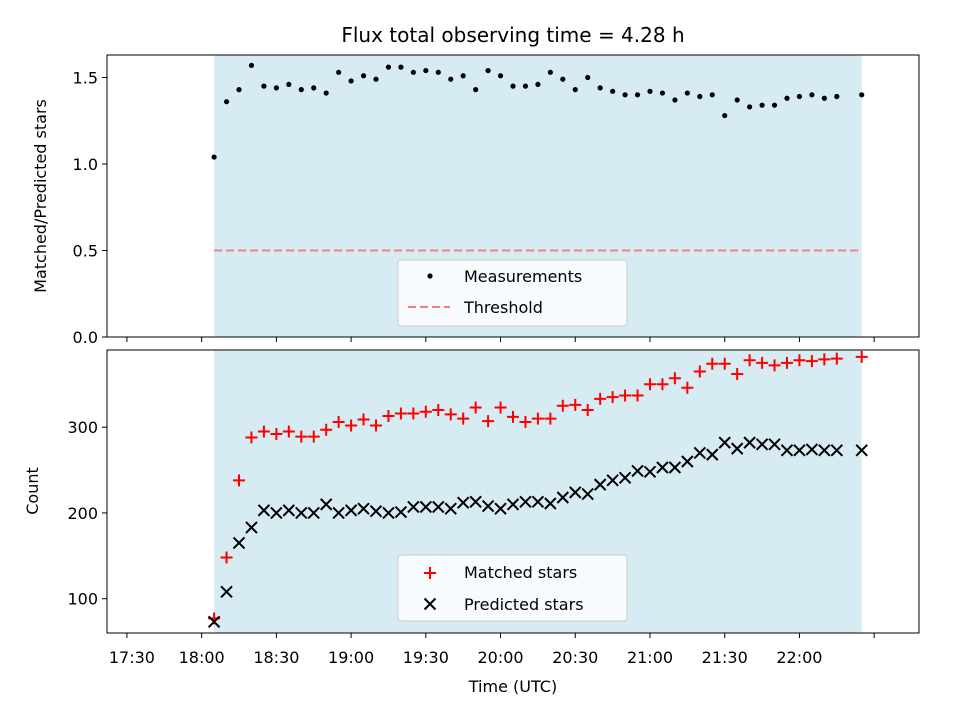  Describe the element at coordinates (132, 657) in the screenshot. I see `x-tick-label: 17:30` at that location.